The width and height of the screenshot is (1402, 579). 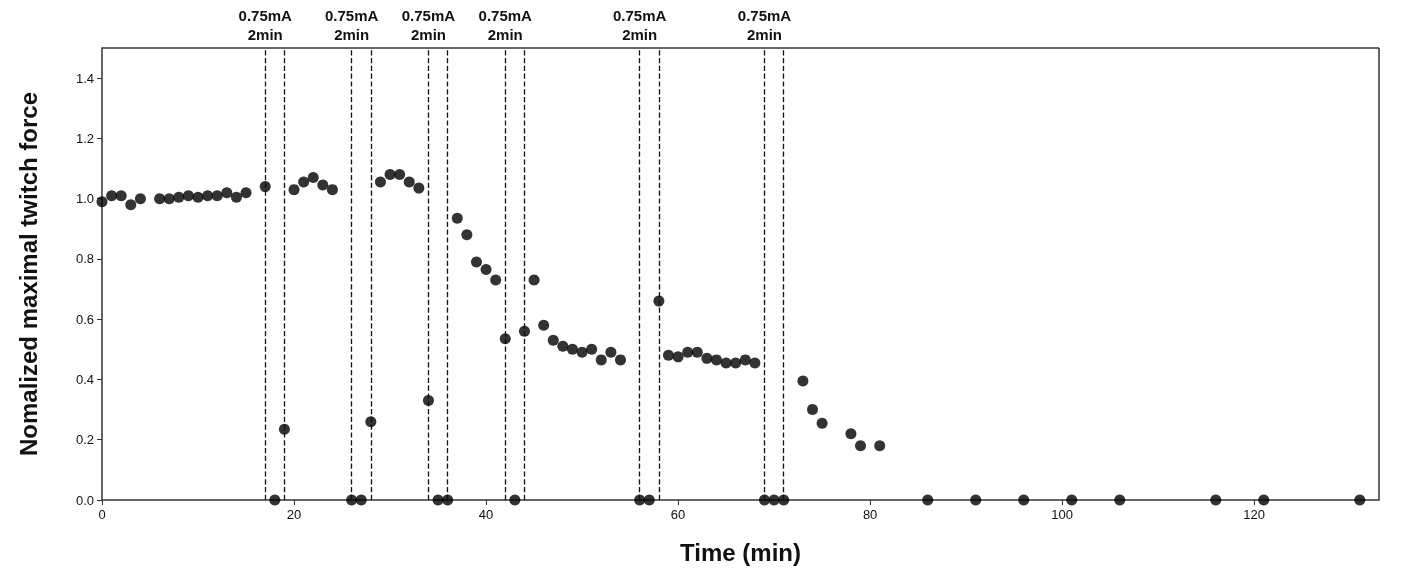 What do you see at coordinates (84, 259) in the screenshot?
I see `y-tick-label: 0.8` at bounding box center [84, 259].